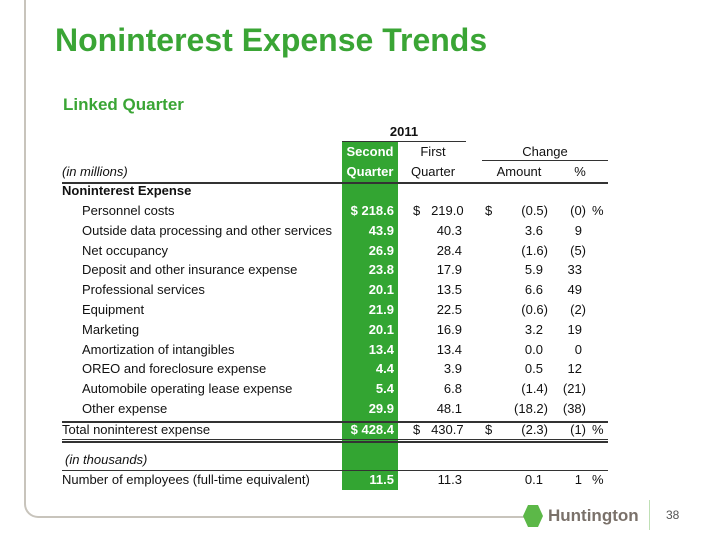 This screenshot has width=720, height=540. I want to click on row-amt-sign: $, so click(489, 210).